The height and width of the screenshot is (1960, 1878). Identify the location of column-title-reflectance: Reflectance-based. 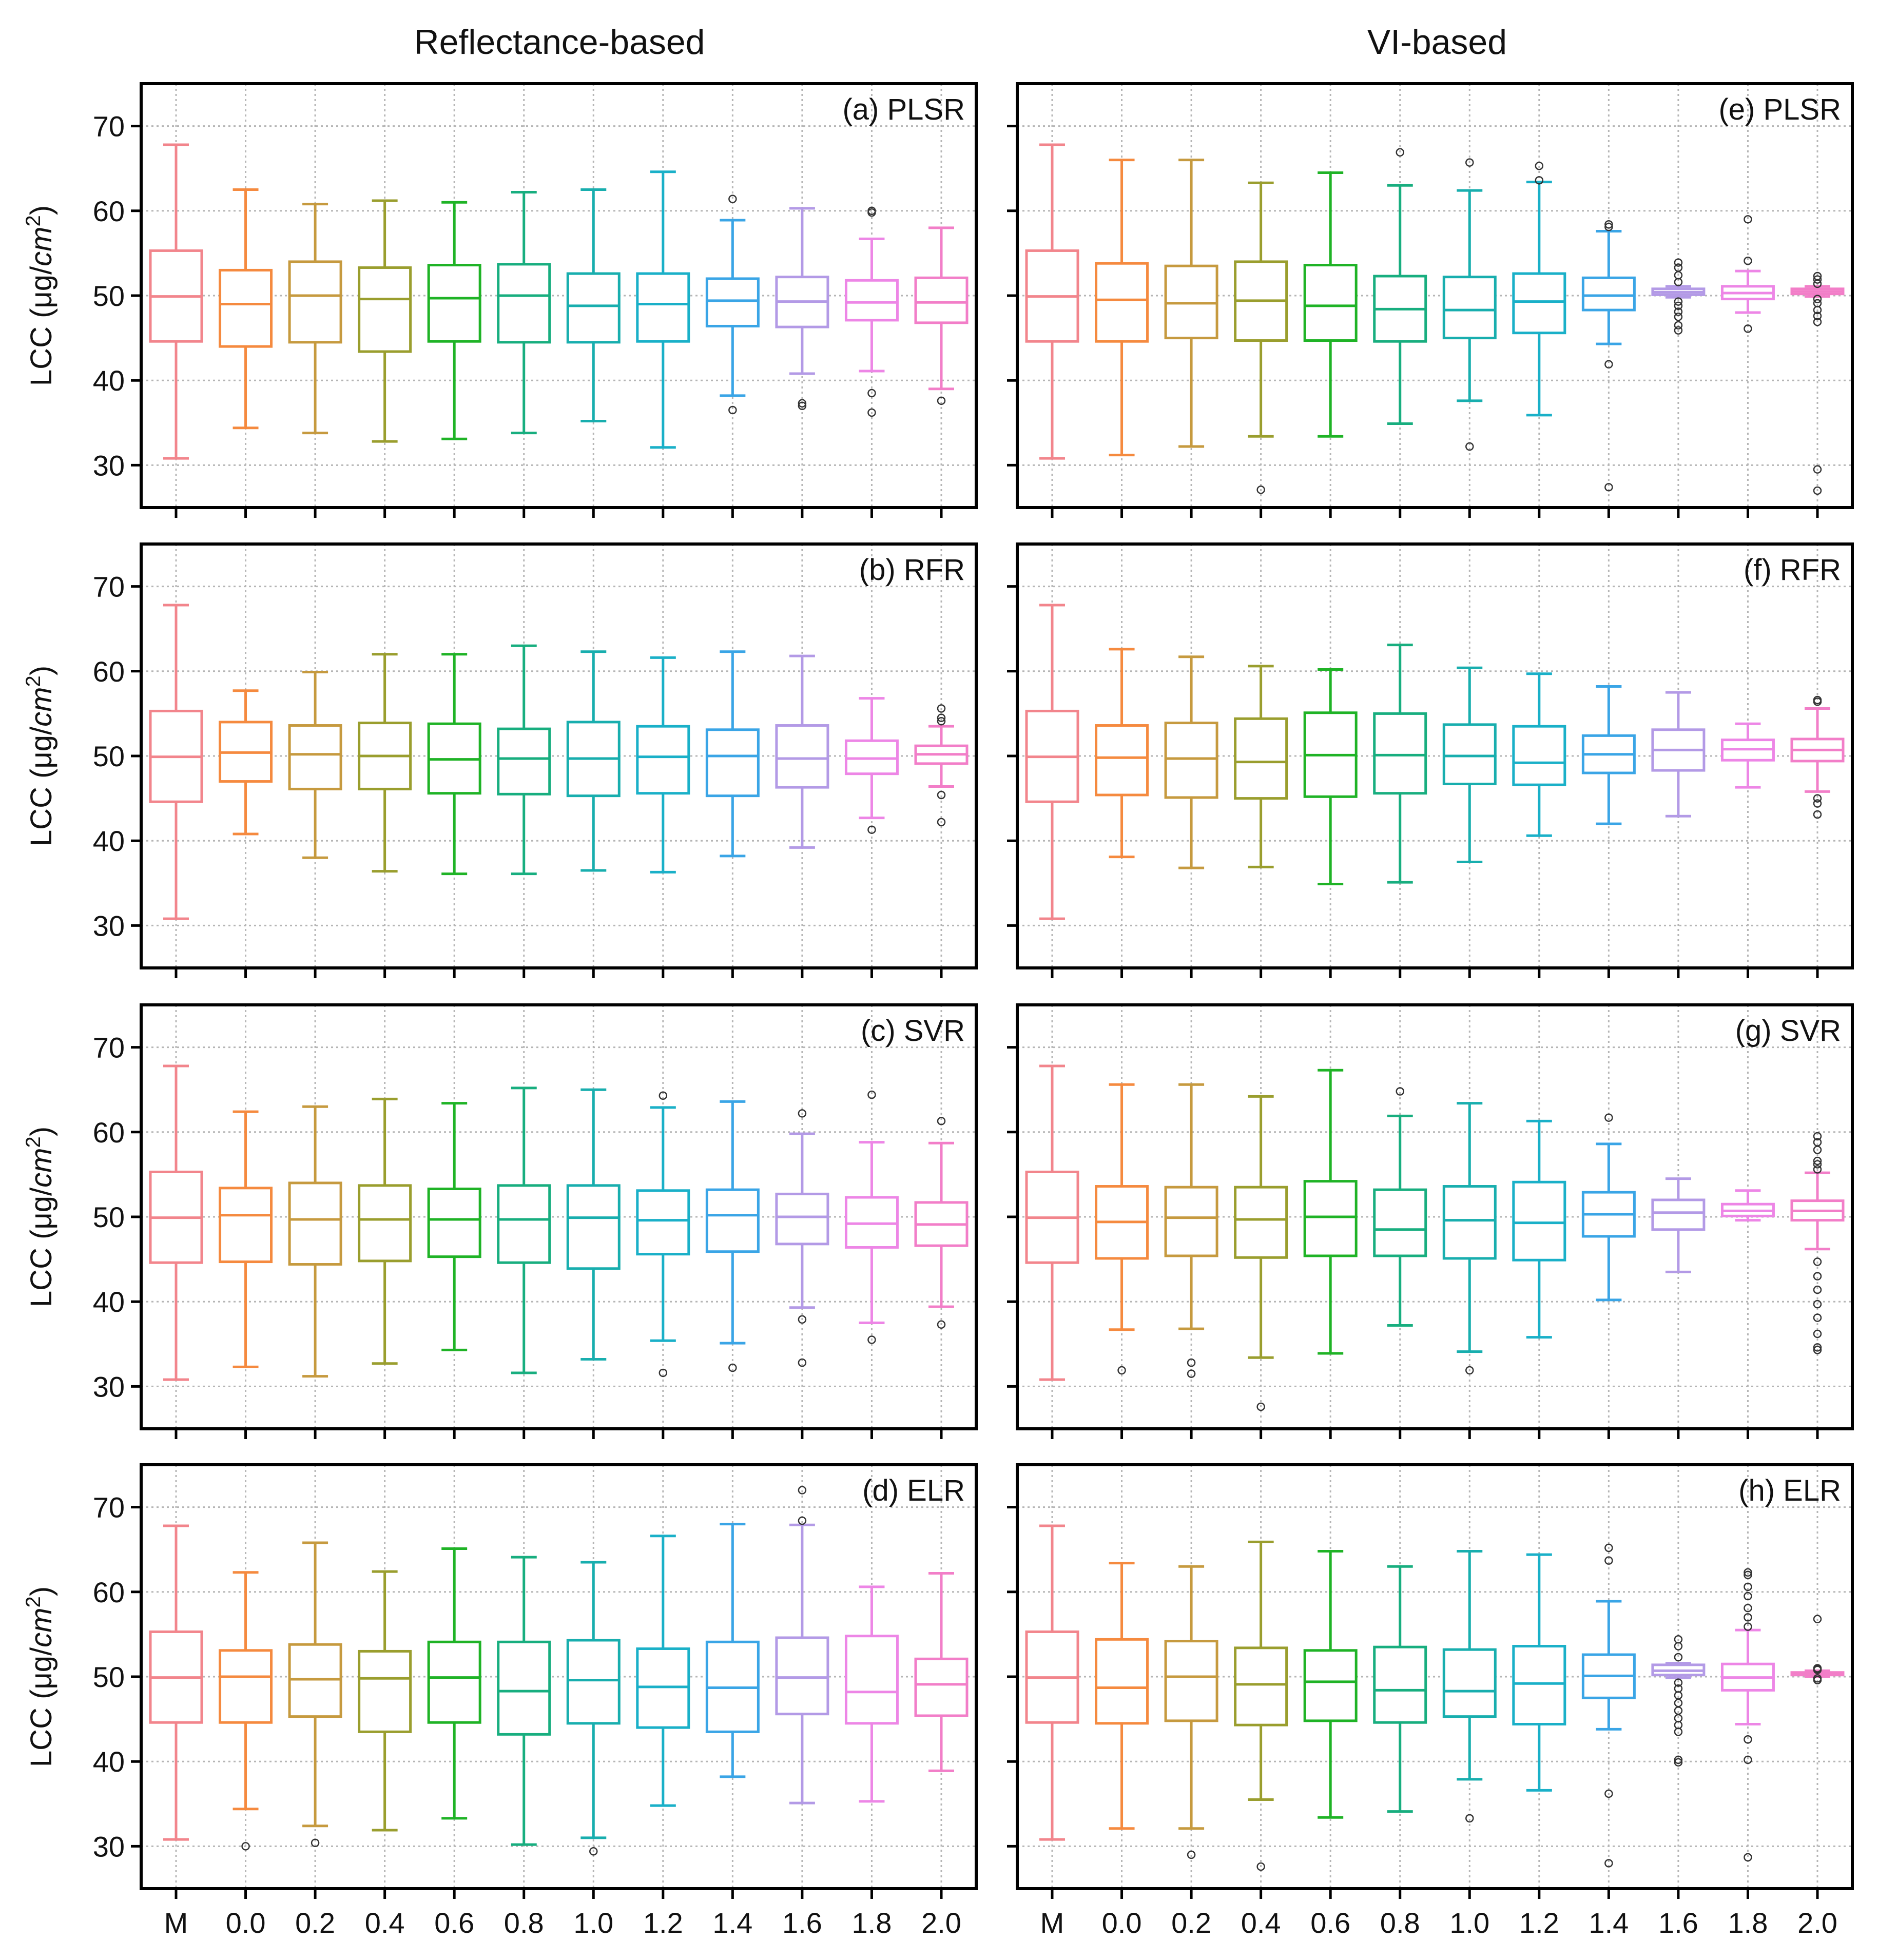
(559, 42).